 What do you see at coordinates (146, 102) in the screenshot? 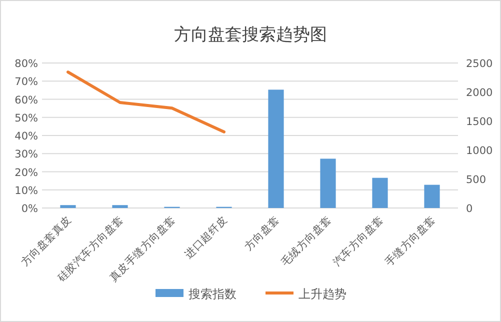
I see `line-series` at bounding box center [146, 102].